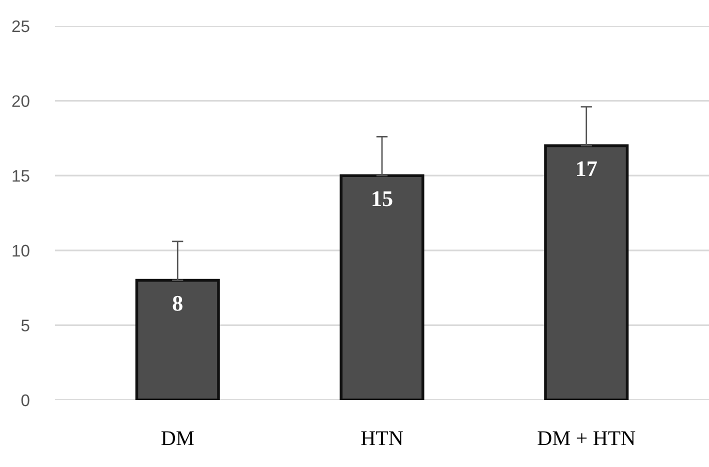 The height and width of the screenshot is (467, 709). I want to click on y-tick-label: 10, so click(21, 250).